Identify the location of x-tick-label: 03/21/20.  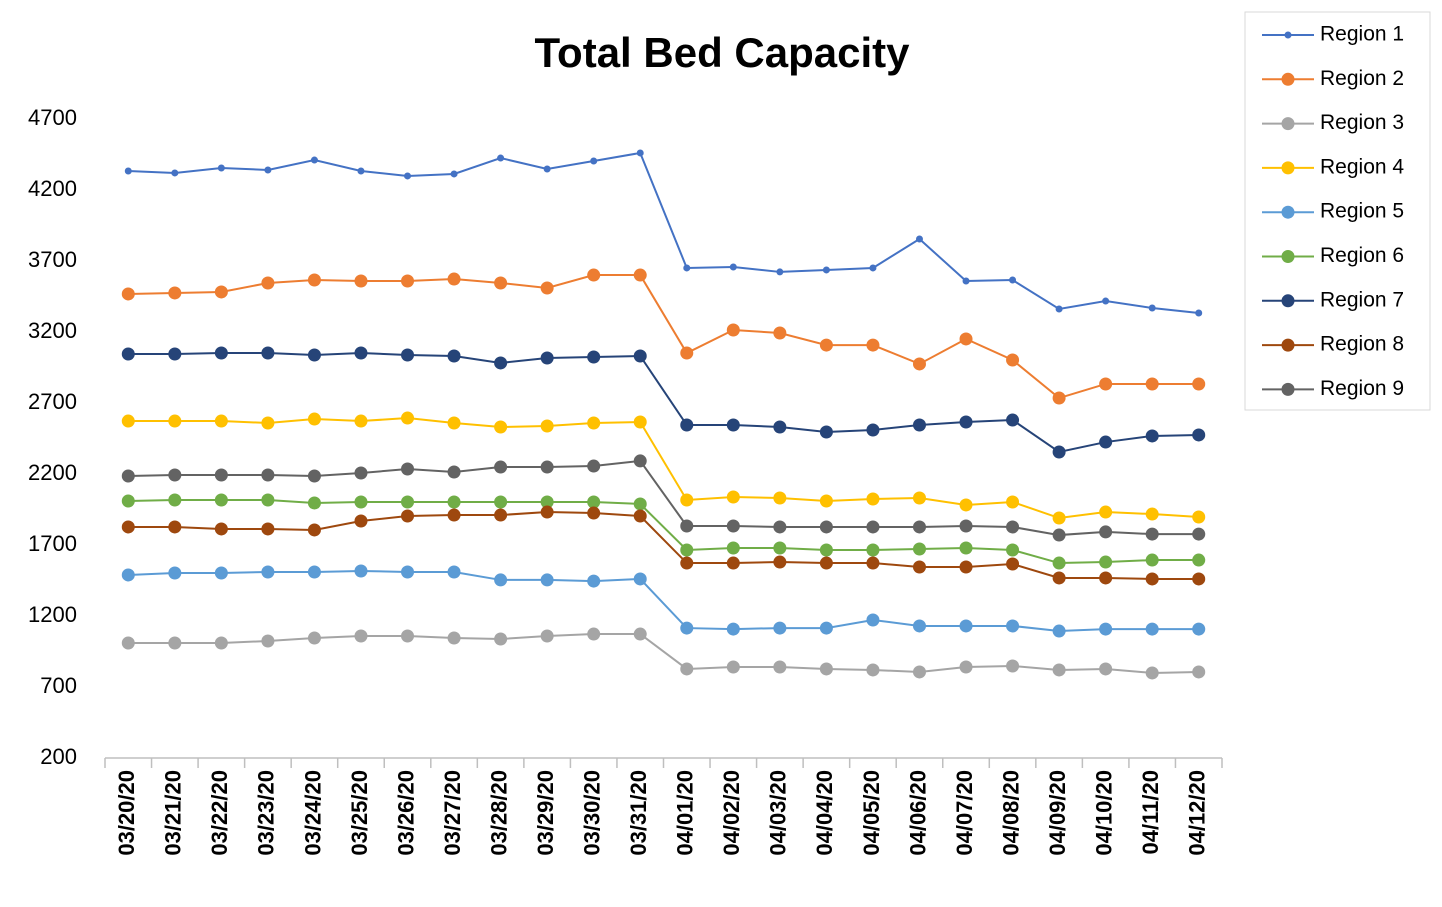
(173, 813).